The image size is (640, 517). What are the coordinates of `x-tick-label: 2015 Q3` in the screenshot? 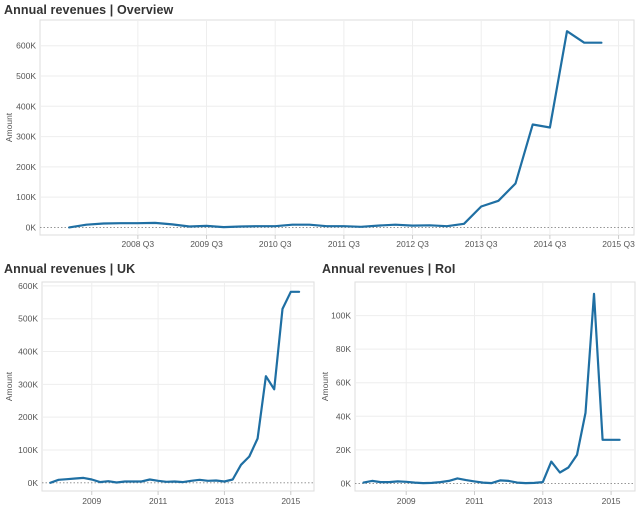 It's located at (618, 244).